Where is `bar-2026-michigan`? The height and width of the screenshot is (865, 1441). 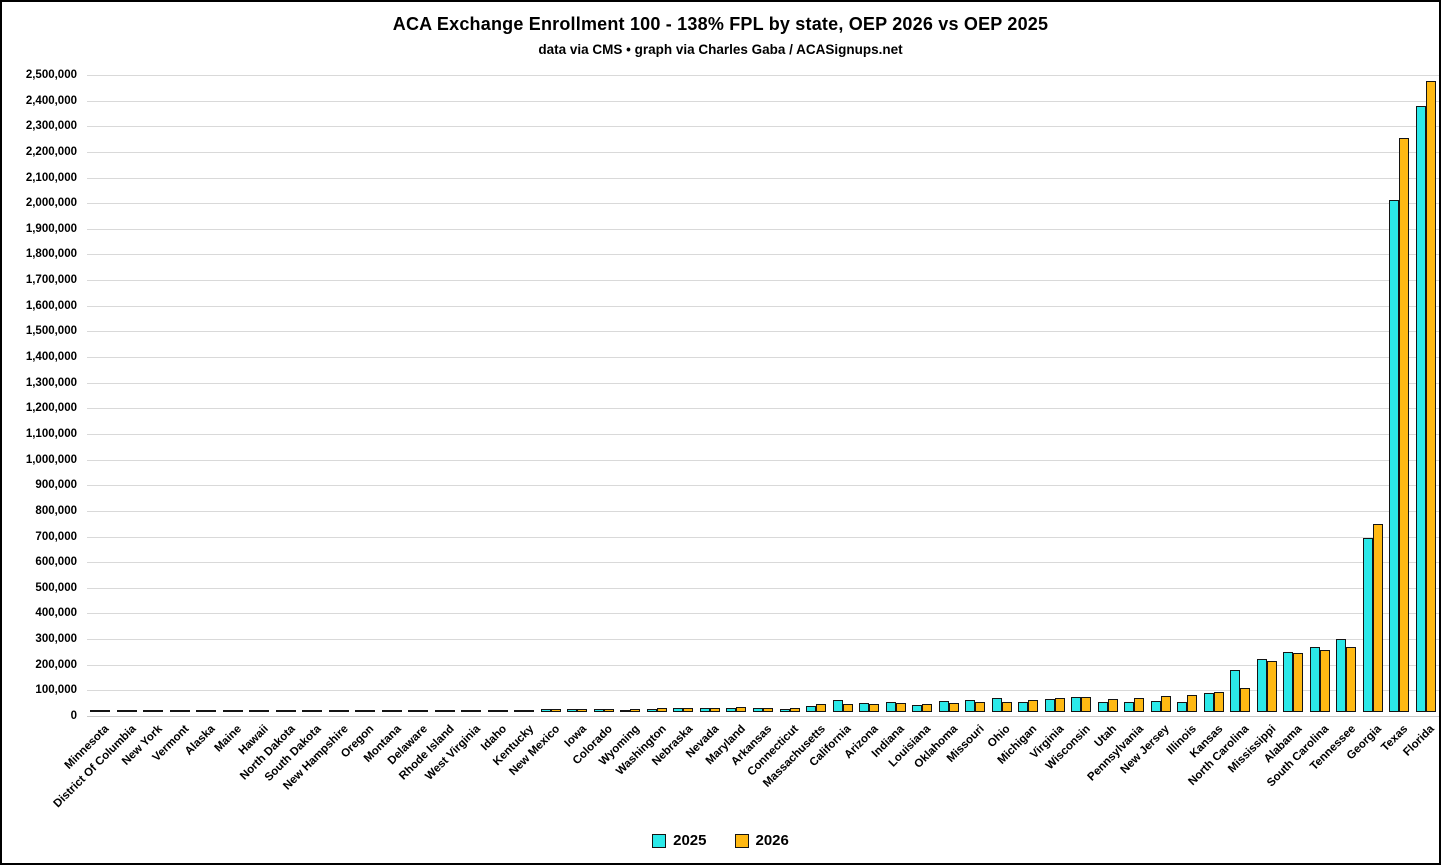 bar-2026-michigan is located at coordinates (1033, 706).